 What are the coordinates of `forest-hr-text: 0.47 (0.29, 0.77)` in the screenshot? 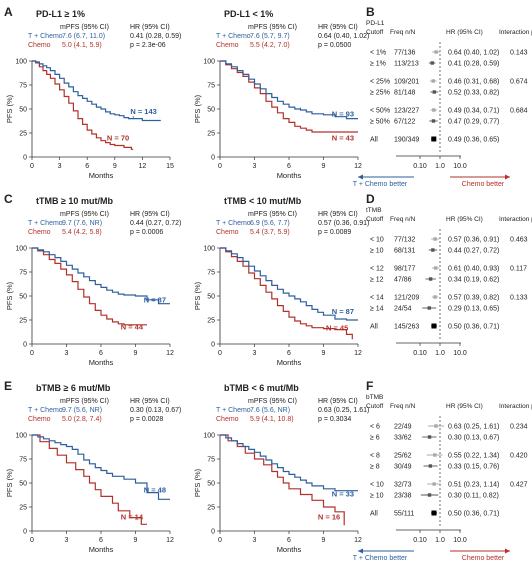 It's located at (473, 122).